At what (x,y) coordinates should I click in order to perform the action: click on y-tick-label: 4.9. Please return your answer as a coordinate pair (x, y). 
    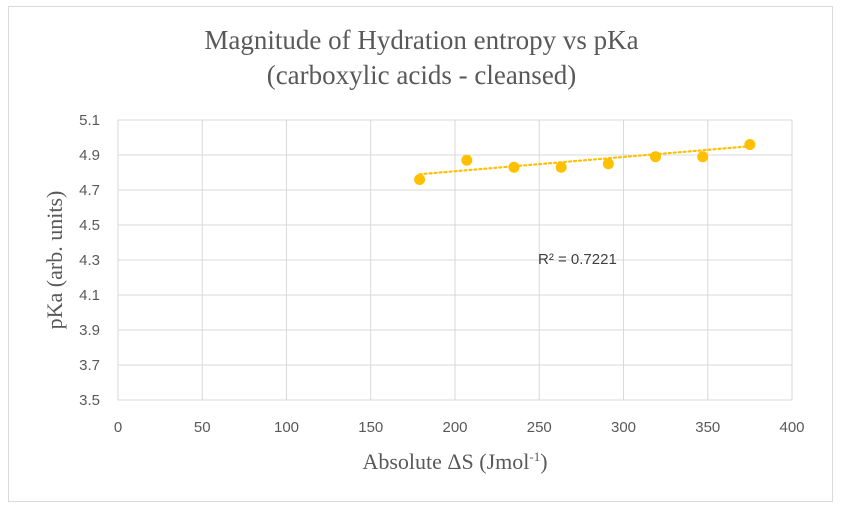
    Looking at the image, I should click on (89, 155).